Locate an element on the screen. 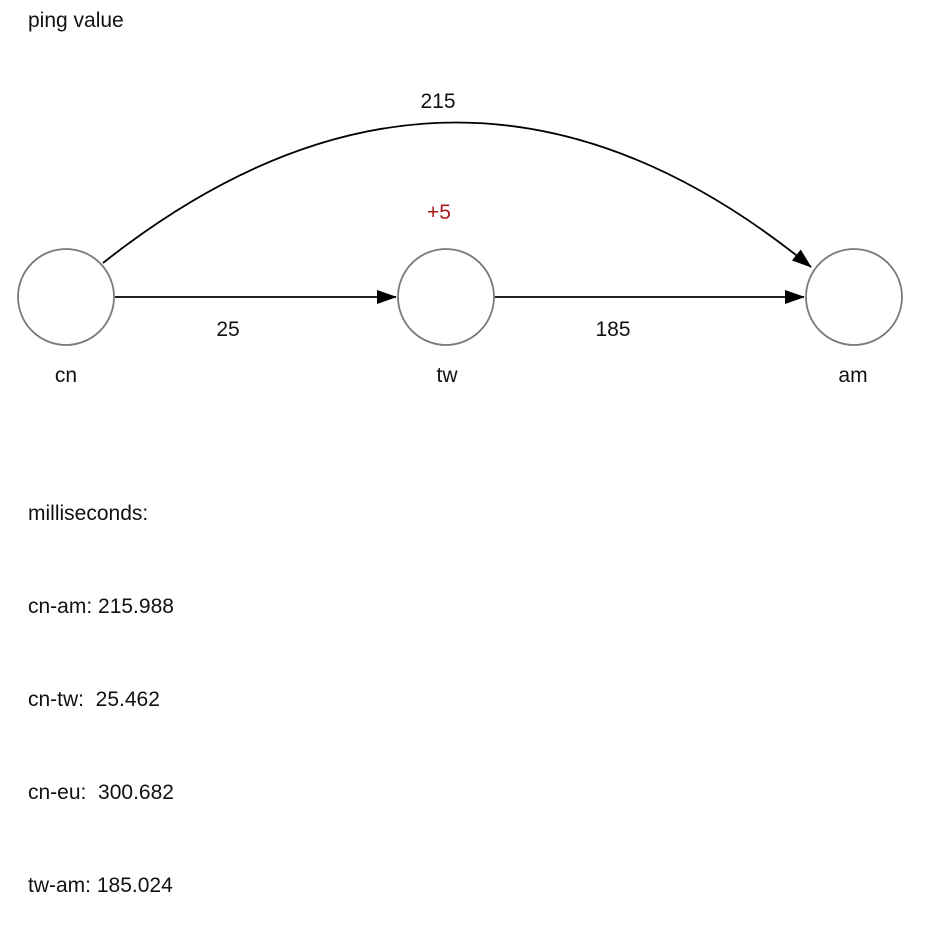 The image size is (946, 932). edge-cn-am is located at coordinates (457, 194).